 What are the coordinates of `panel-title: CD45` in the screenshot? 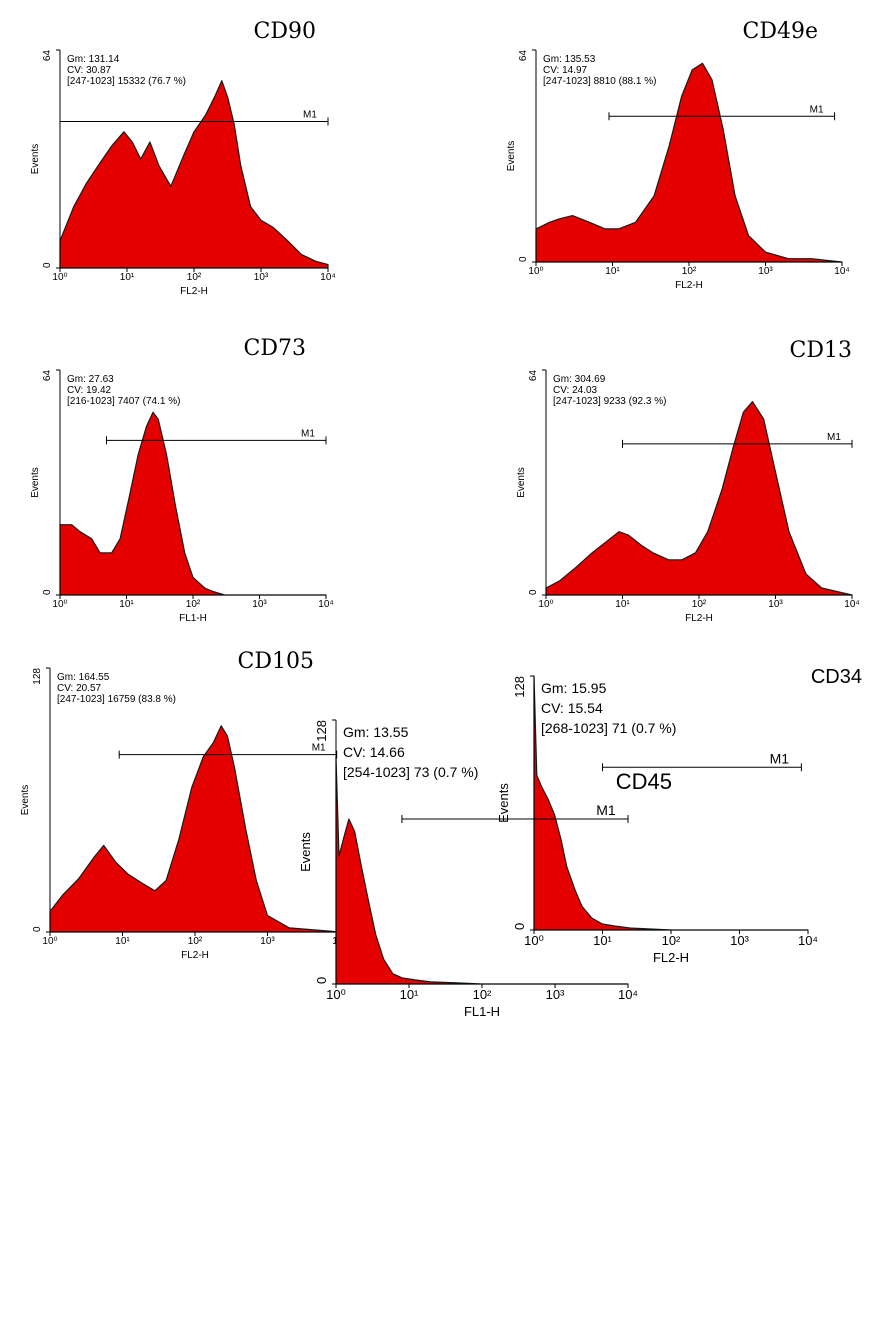 It's located at (644, 781).